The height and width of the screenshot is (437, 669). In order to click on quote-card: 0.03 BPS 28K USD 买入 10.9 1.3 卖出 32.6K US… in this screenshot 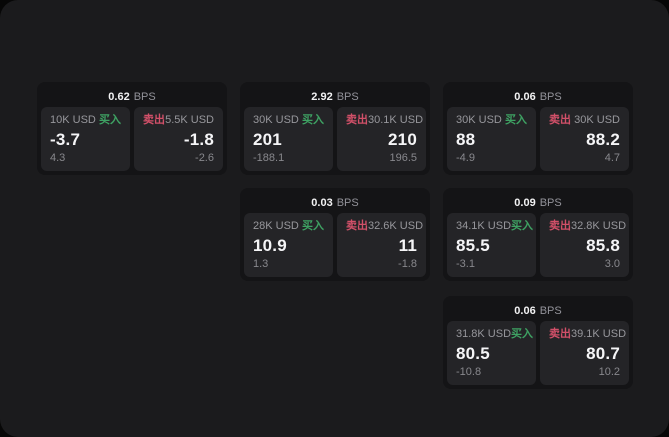, I will do `click(335, 234)`.